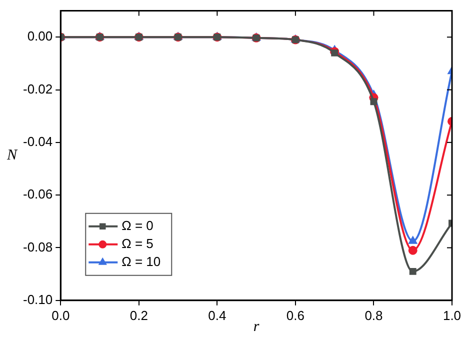  I want to click on x-tick-label: 0.4, so click(217, 315).